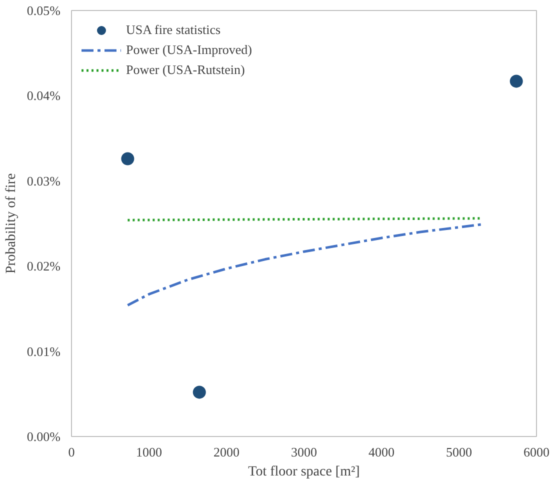  What do you see at coordinates (43, 96) in the screenshot?
I see `y-tick-label: 0.04%` at bounding box center [43, 96].